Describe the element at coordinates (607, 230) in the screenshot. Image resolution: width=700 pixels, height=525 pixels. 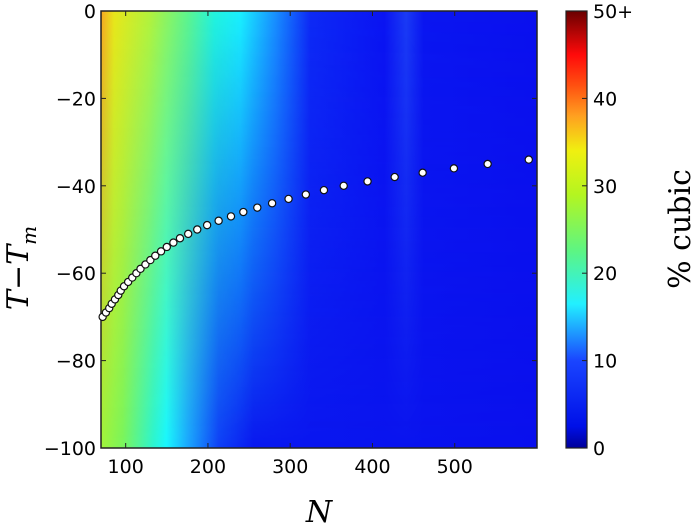
I see `colorbar-ticks: 0 10 20 30 40 50+` at that location.